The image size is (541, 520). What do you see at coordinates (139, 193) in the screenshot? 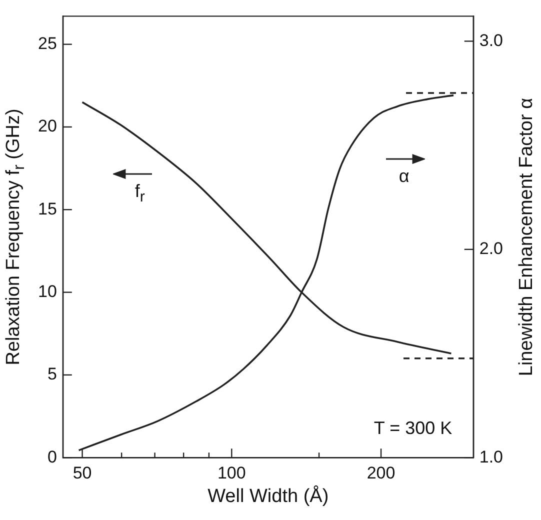
I see `annotation: f$_{r}$` at bounding box center [139, 193].